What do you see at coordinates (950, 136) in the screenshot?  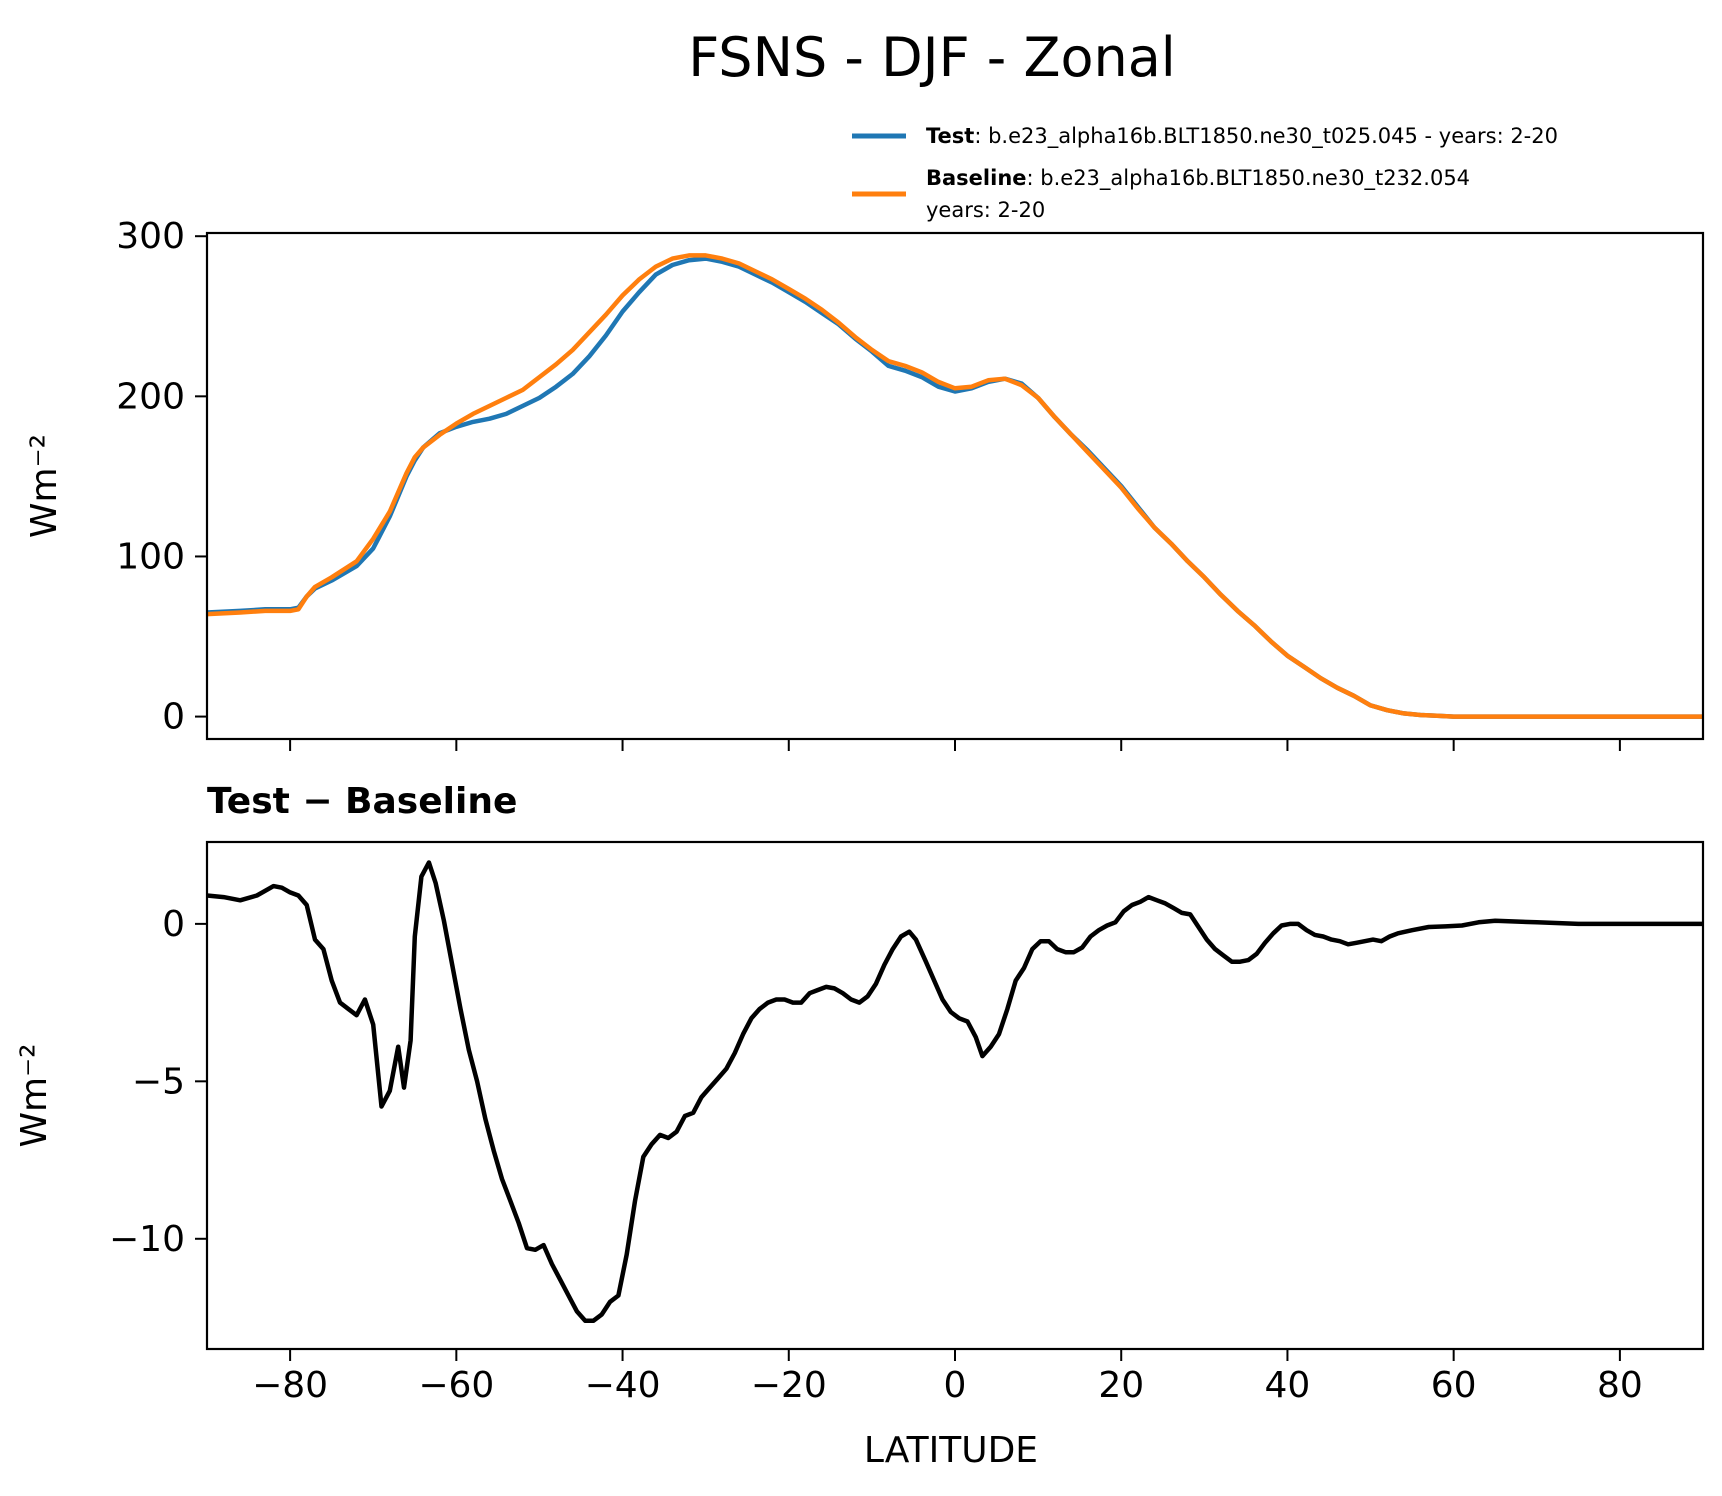 I see `legend-label-test-bold: Test` at bounding box center [950, 136].